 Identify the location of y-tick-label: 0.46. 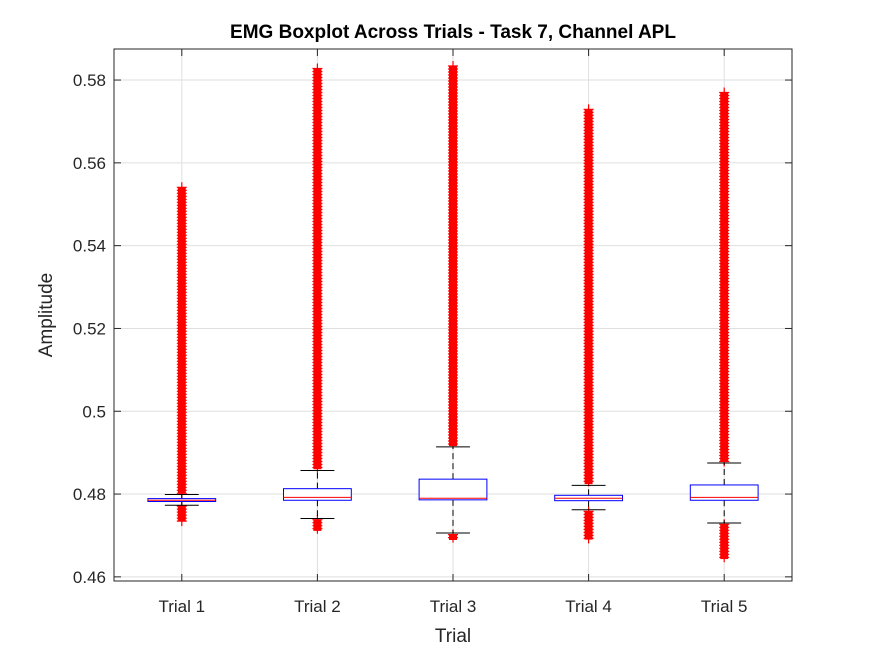
(89, 577).